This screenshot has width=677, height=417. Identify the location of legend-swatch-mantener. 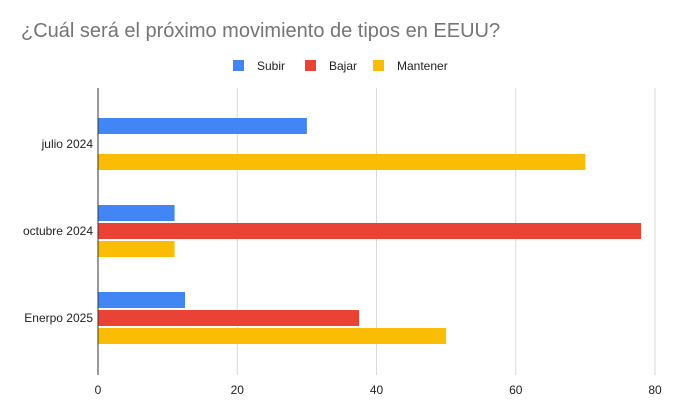
(378, 65).